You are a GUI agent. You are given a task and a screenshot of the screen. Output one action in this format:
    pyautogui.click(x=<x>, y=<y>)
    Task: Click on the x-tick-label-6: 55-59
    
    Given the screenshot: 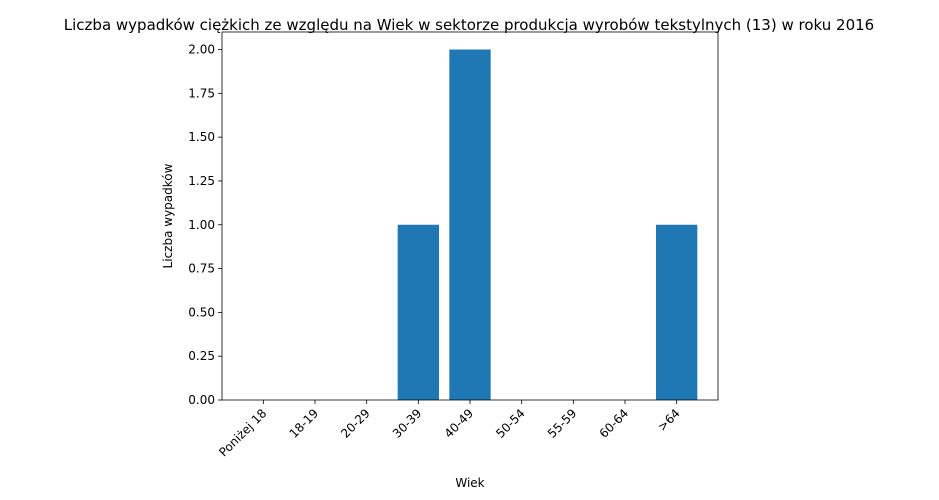 What is the action you would take?
    pyautogui.click(x=562, y=423)
    